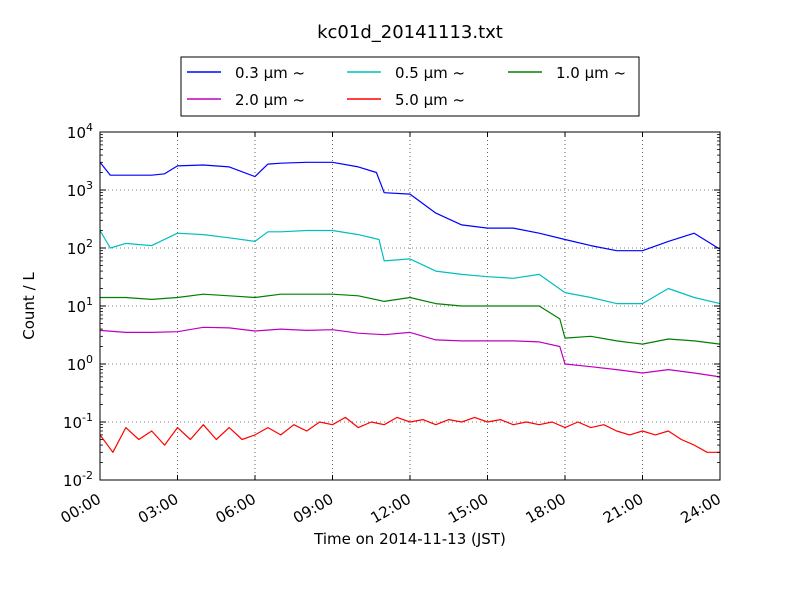  I want to click on legend-box, so click(410, 86).